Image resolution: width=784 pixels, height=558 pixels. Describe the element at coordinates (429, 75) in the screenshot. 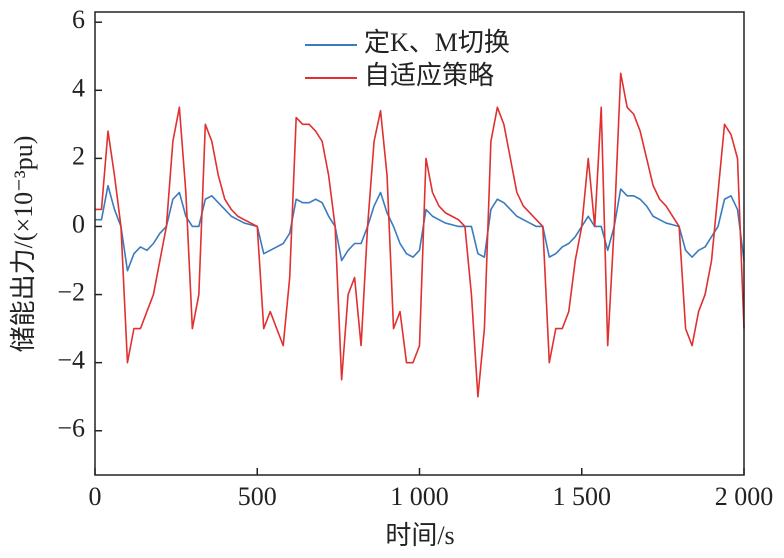

I see `legend-label: 自适应策略` at that location.